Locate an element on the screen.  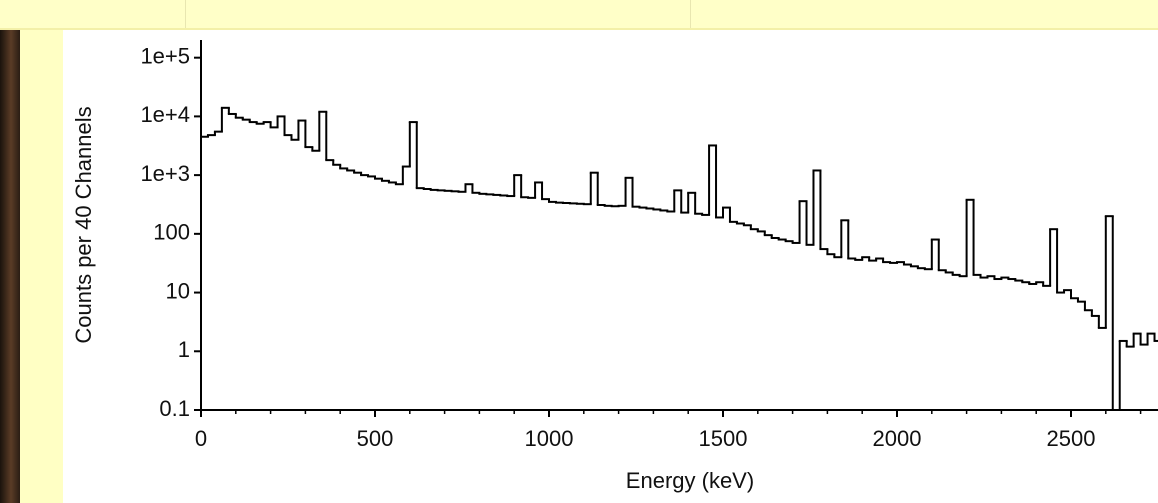
toolbar is located at coordinates (579, 15).